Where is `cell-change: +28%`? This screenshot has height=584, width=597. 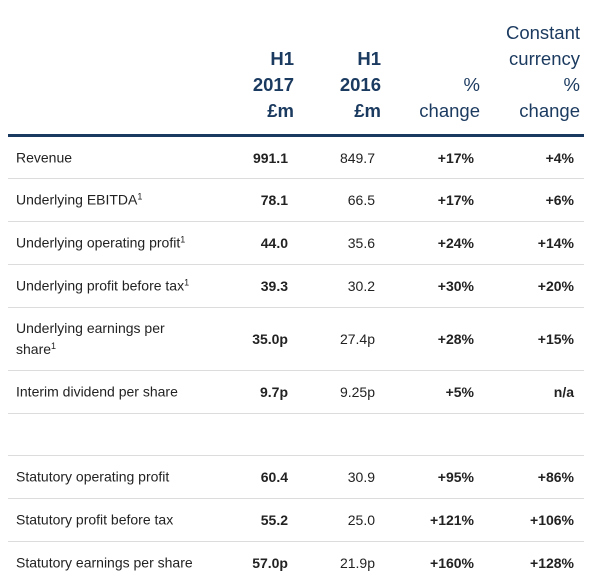
cell-change: +28% is located at coordinates (455, 339).